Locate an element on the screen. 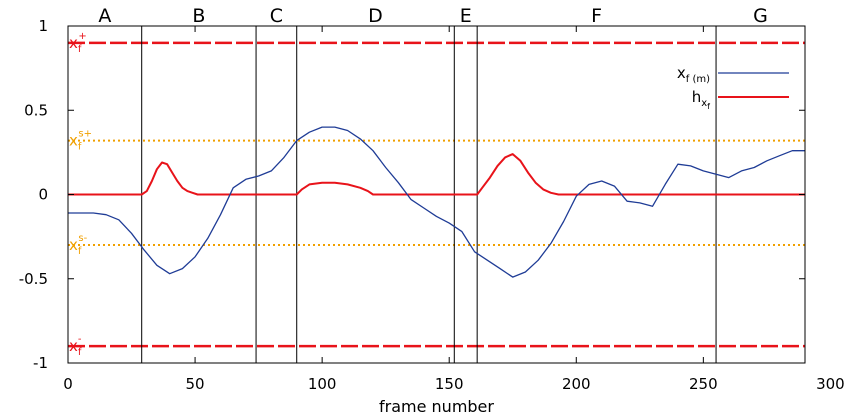  y-tick-label-3: -0.5 is located at coordinates (33, 279).